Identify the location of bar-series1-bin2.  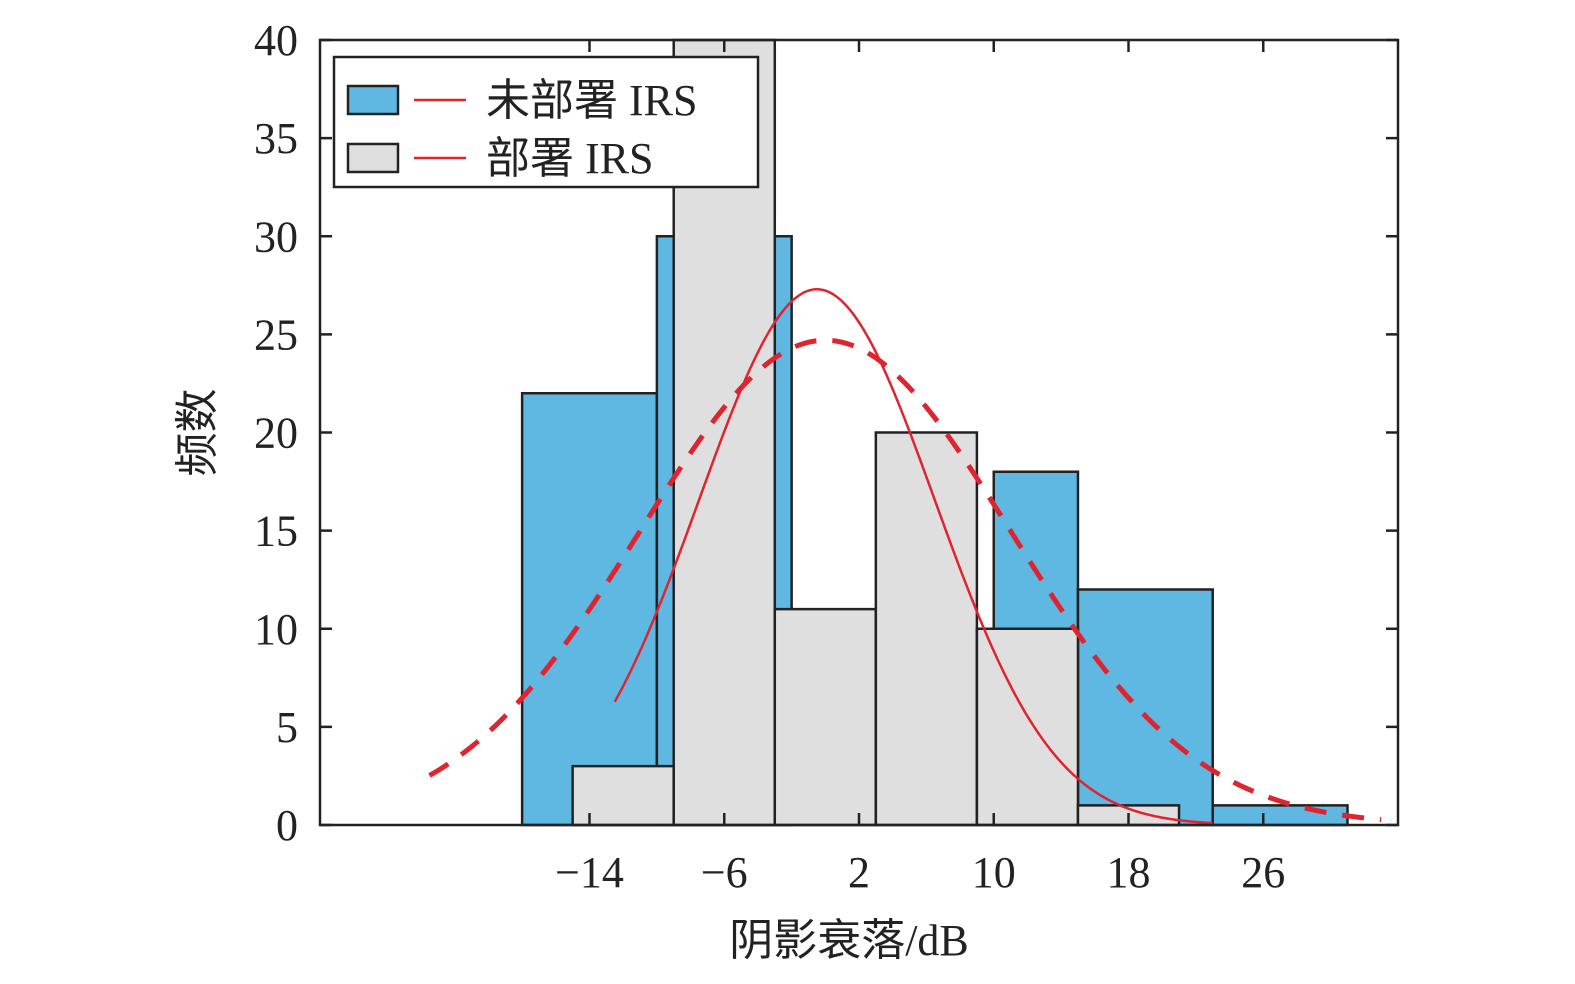
(825, 717).